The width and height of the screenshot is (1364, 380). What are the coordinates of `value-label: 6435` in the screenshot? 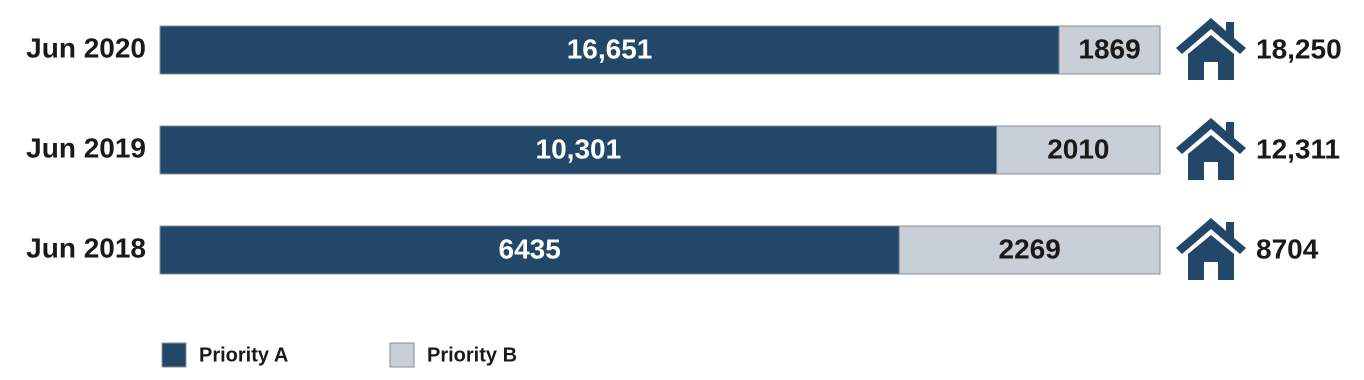 It's located at (530, 248).